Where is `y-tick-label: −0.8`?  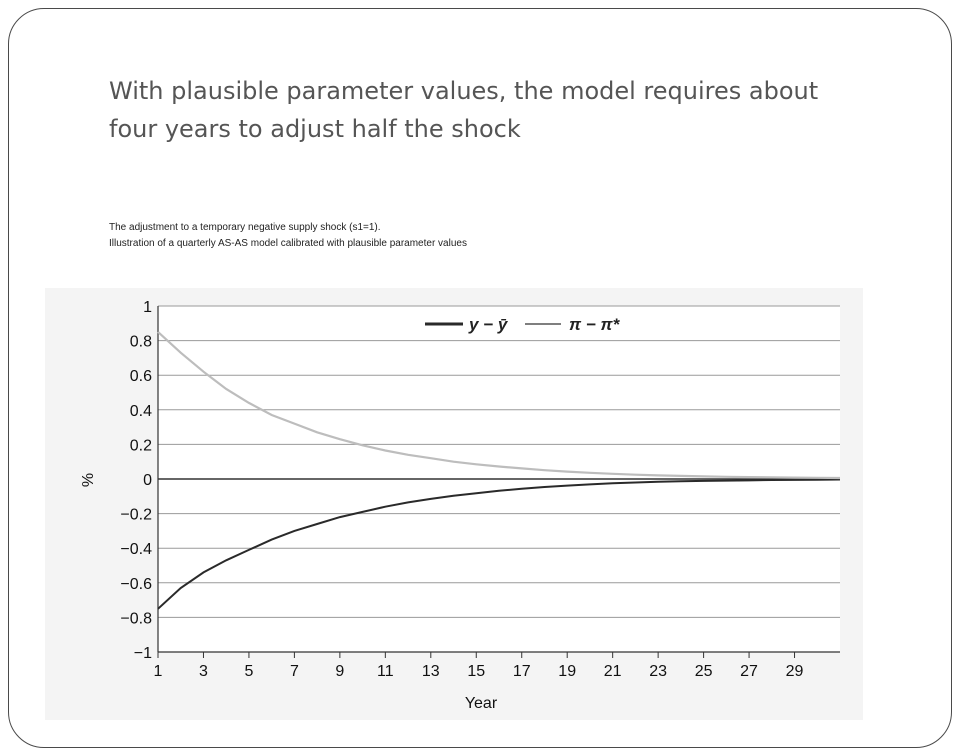 y-tick-label: −0.8 is located at coordinates (136, 618).